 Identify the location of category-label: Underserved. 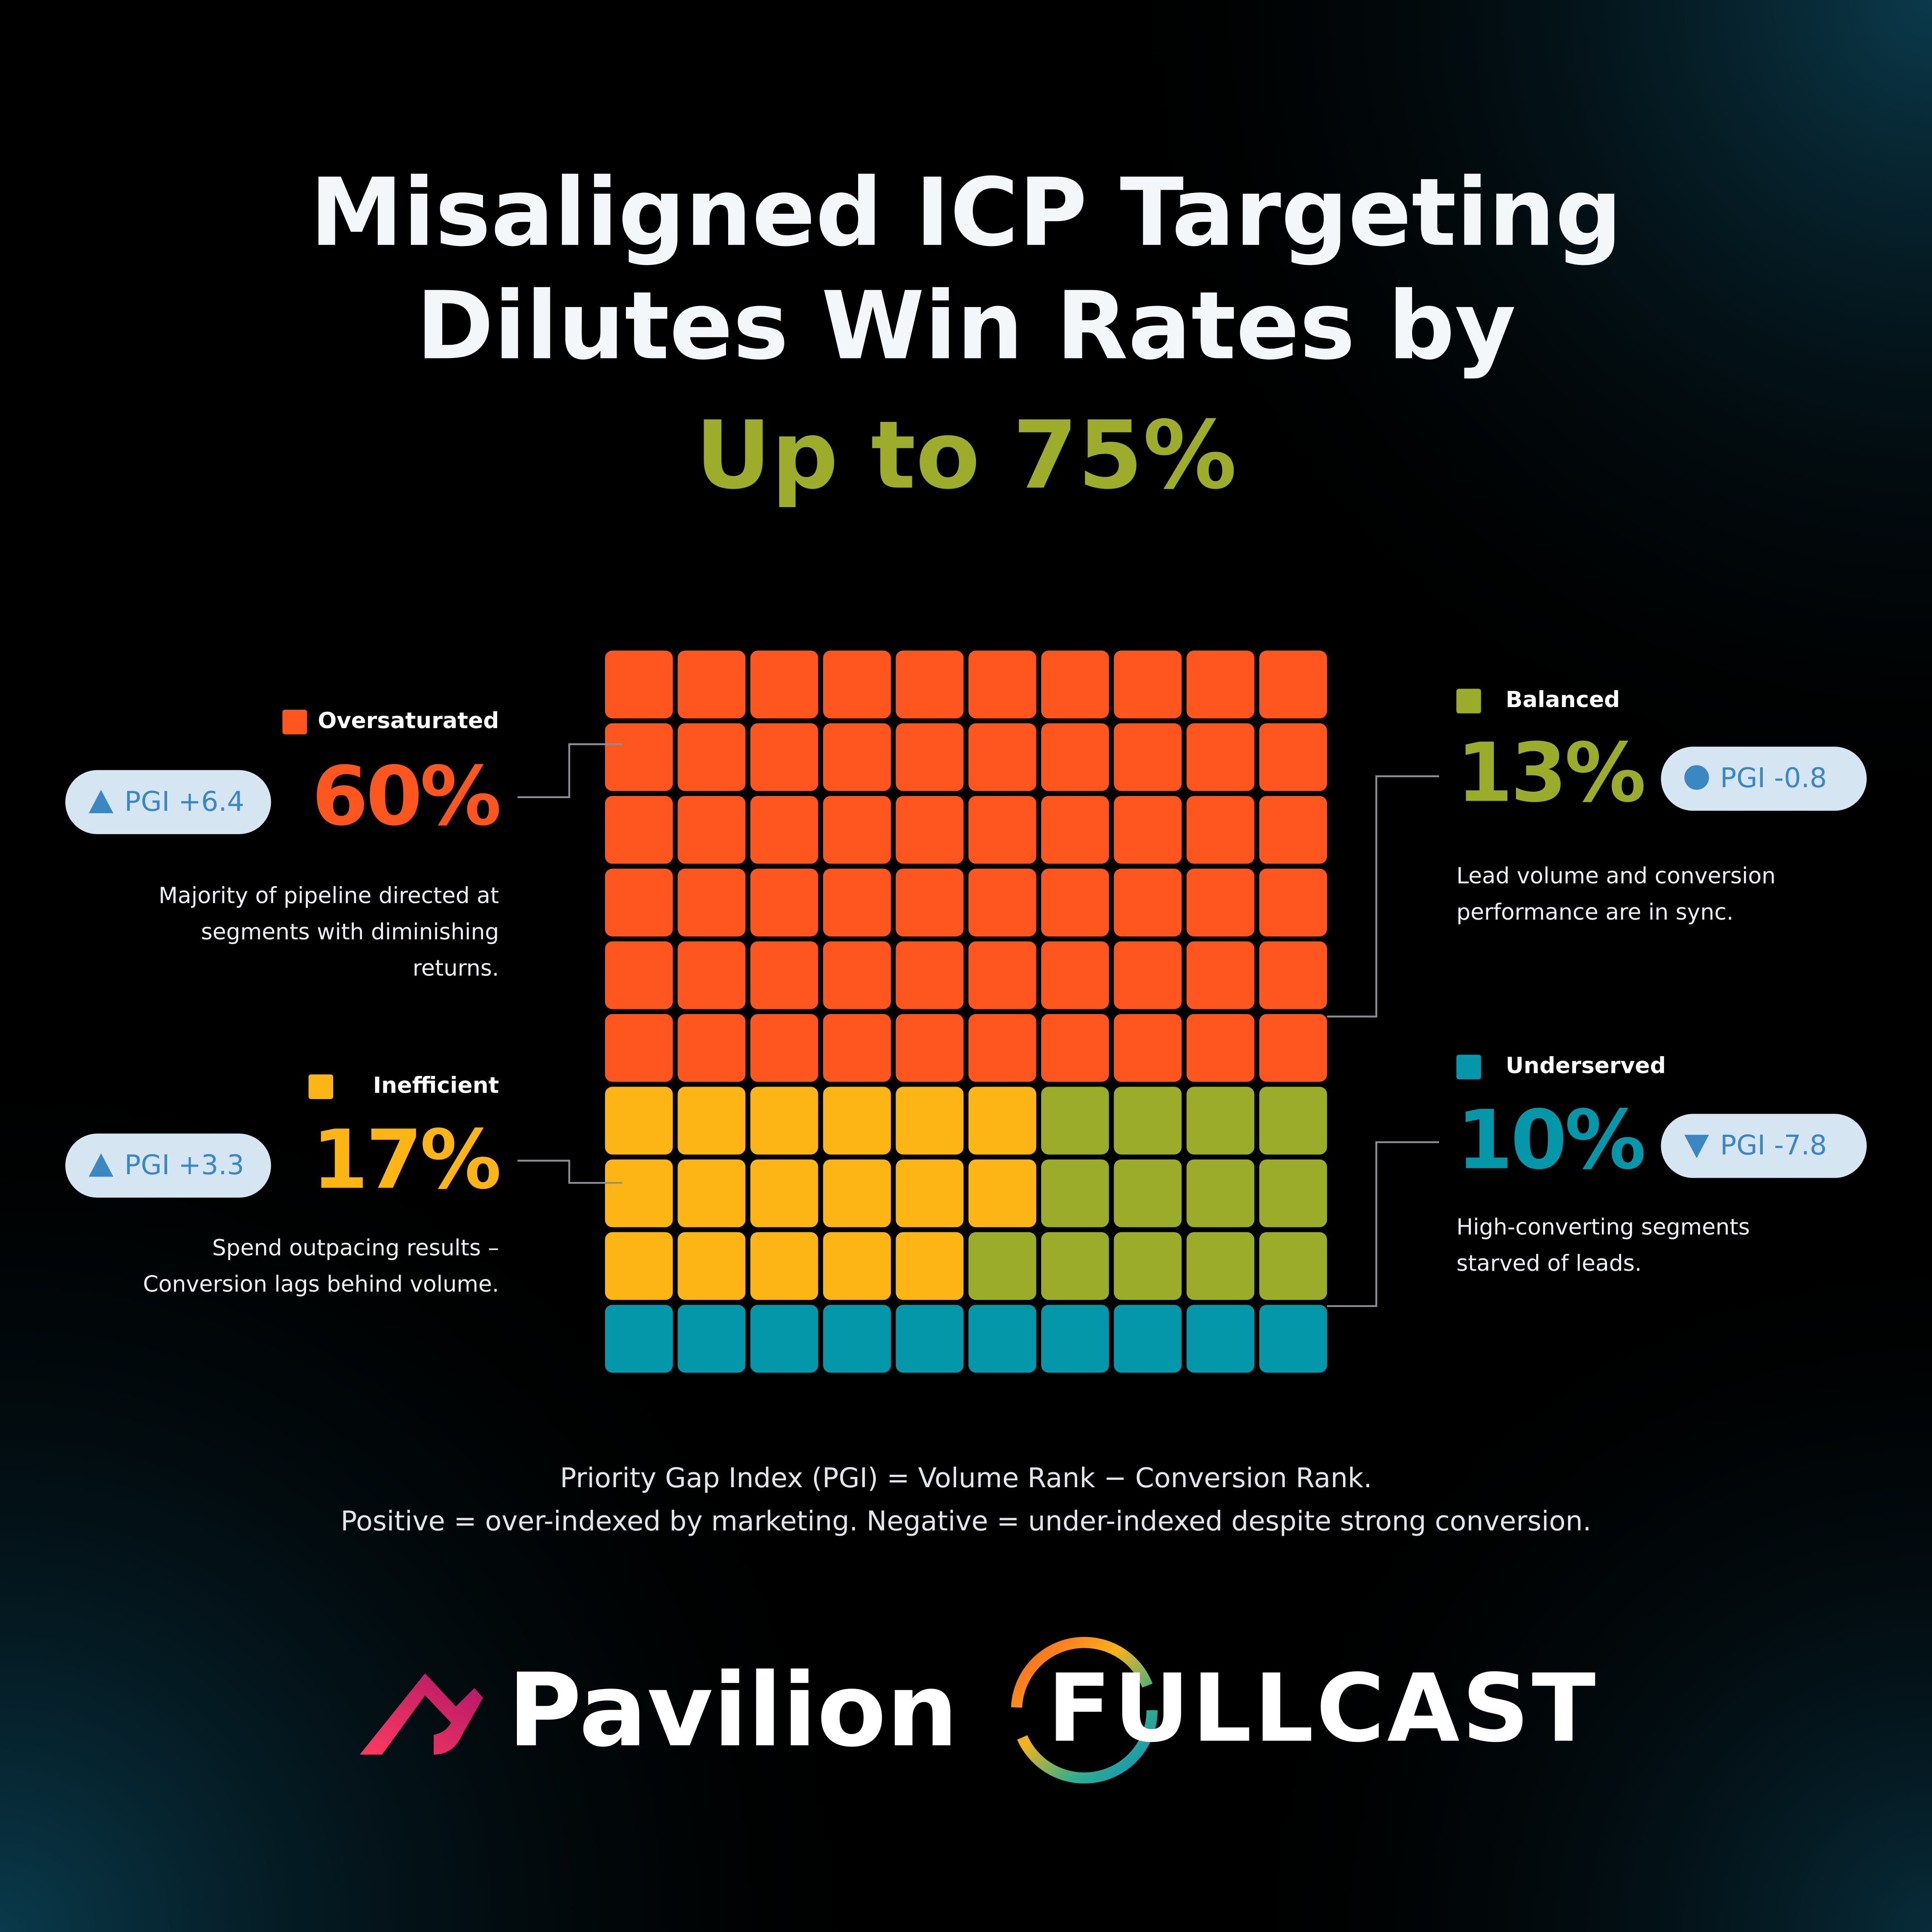
(1586, 1065).